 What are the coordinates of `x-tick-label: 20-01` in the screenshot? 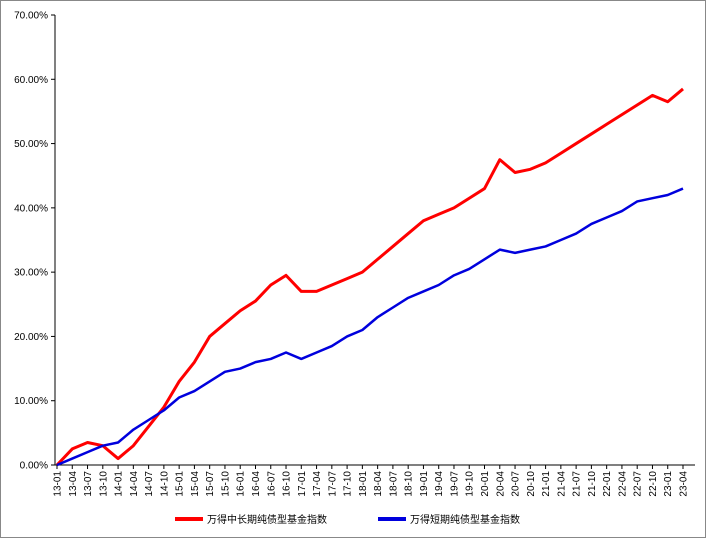 It's located at (485, 484).